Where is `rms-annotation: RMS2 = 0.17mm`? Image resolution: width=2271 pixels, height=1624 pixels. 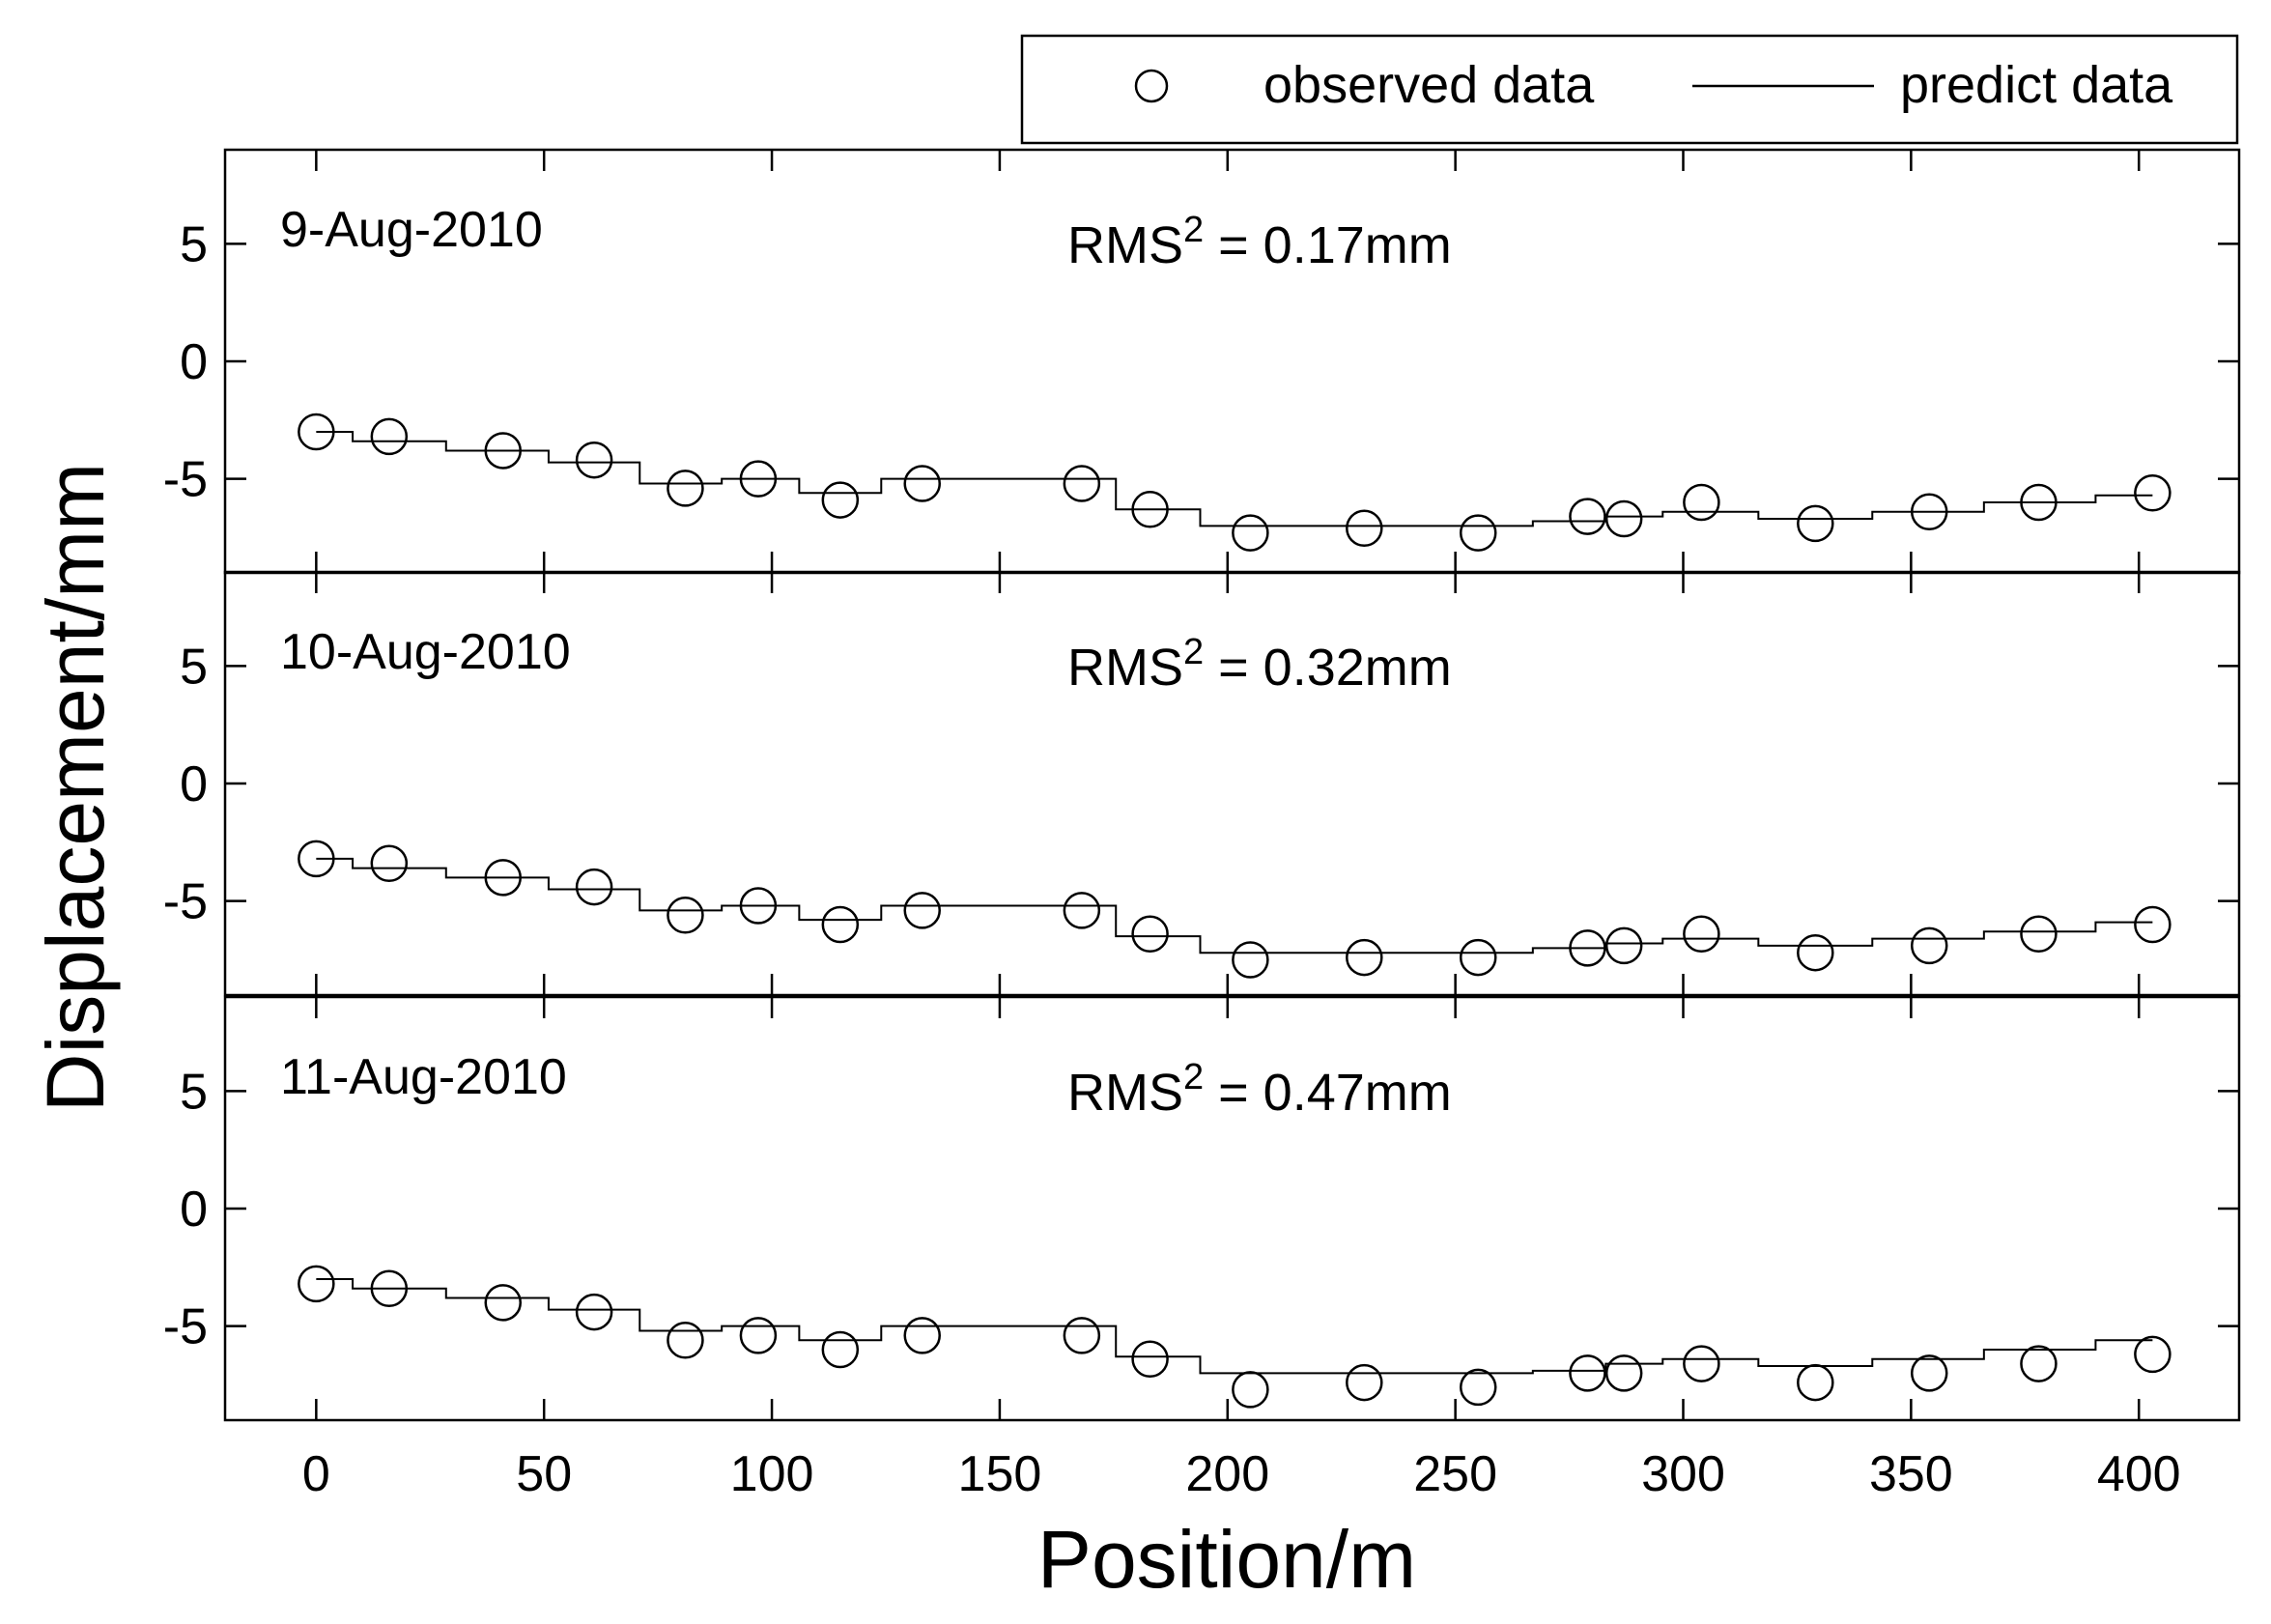 rms-annotation: RMS2 = 0.17mm is located at coordinates (1259, 242).